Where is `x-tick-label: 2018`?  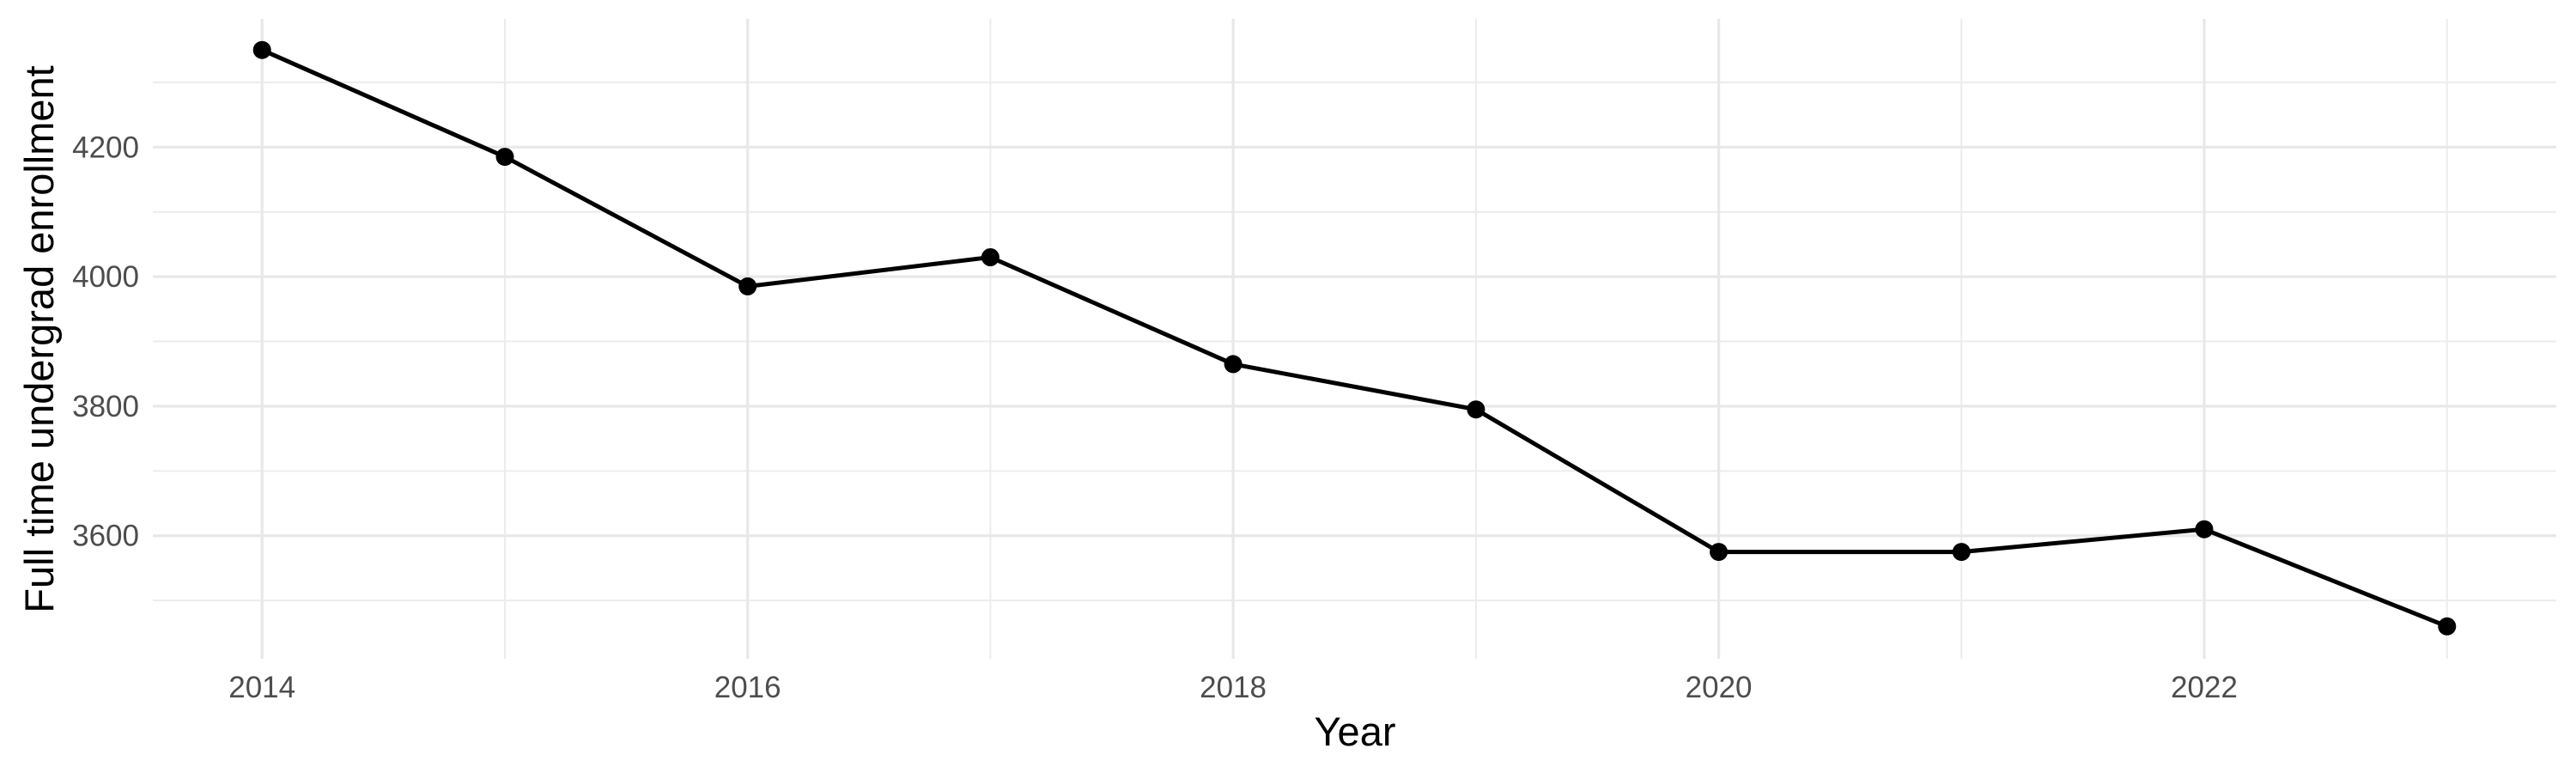
x-tick-label: 2018 is located at coordinates (1233, 687).